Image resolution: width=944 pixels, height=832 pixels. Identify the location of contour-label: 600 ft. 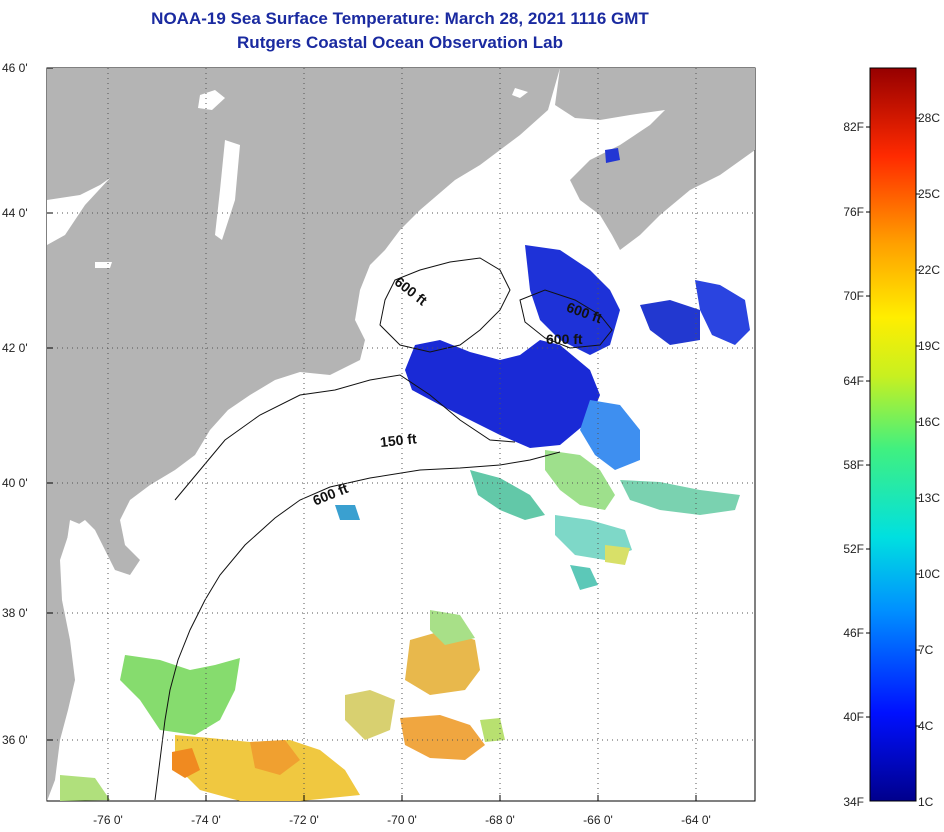
(564, 339).